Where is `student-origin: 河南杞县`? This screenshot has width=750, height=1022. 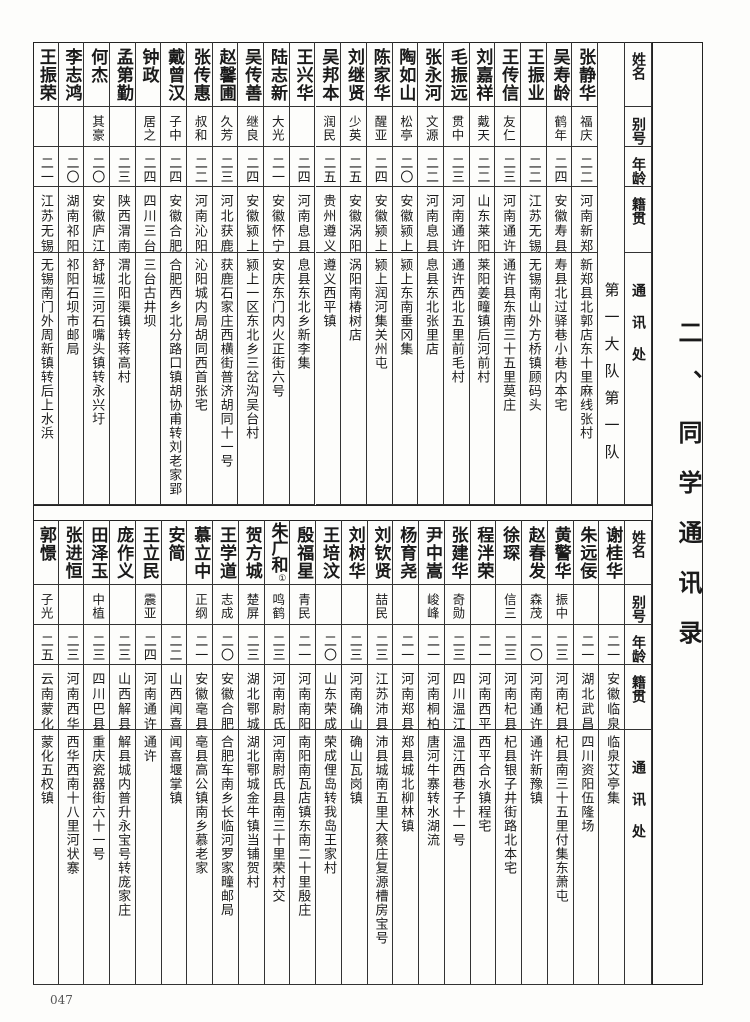
student-origin: 河南杞县 is located at coordinates (509, 701).